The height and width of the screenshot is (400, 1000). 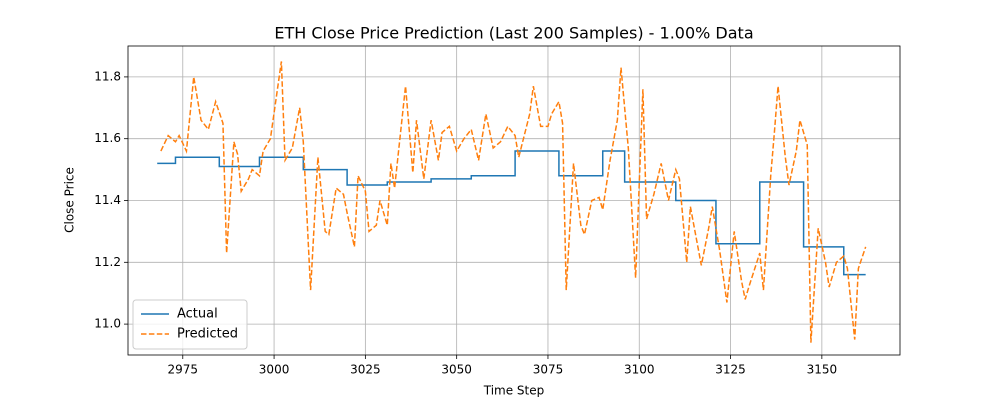 I want to click on y-axis-label: Close Price, so click(x=70, y=200).